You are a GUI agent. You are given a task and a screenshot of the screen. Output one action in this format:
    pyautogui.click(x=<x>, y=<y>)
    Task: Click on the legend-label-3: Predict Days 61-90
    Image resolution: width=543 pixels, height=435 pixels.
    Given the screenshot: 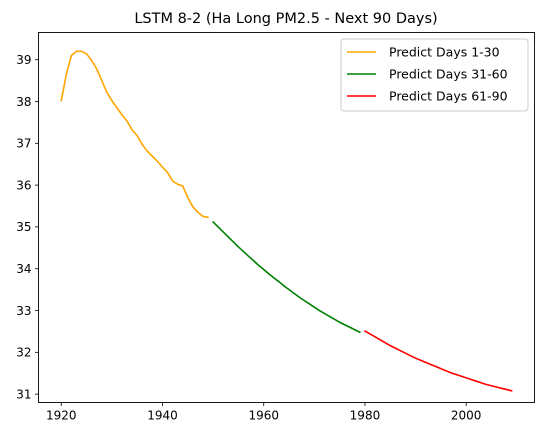 What is the action you would take?
    pyautogui.click(x=448, y=96)
    